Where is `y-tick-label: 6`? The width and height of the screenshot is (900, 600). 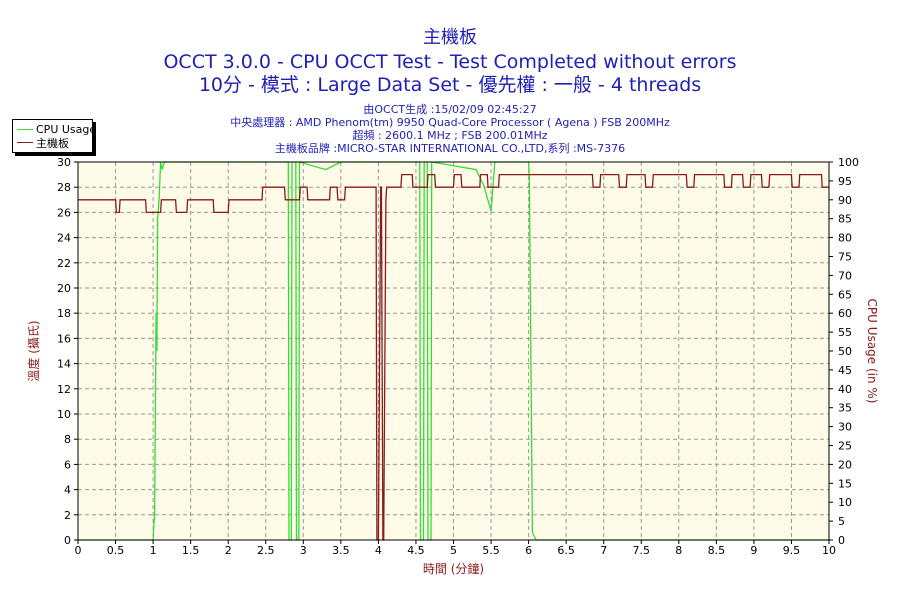 y-tick-label: 6 is located at coordinates (67, 464).